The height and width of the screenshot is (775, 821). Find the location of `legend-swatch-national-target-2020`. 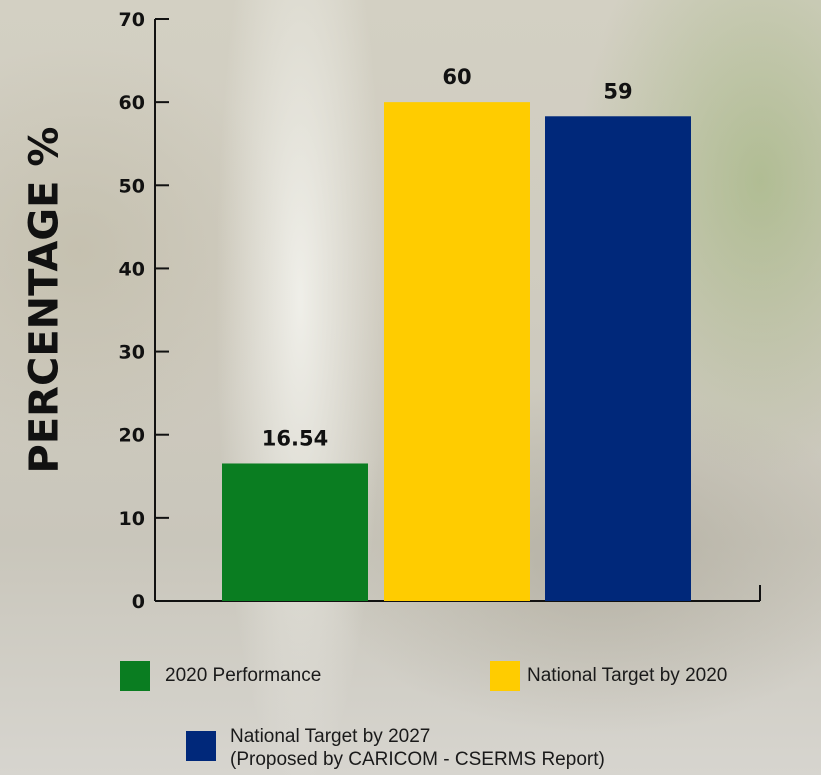

legend-swatch-national-target-2020 is located at coordinates (505, 676).